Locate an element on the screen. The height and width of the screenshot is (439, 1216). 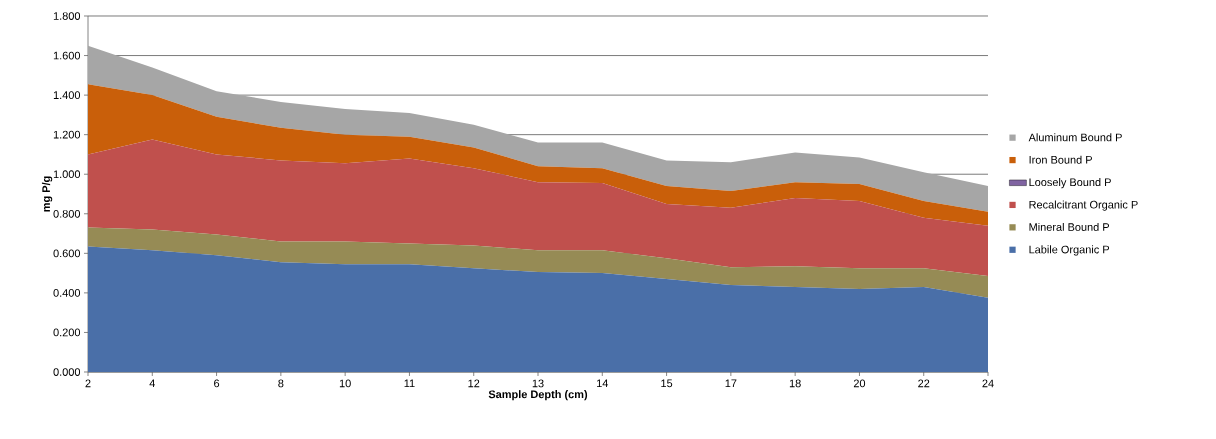
y-tick-label: 1.600 is located at coordinates (67, 55).